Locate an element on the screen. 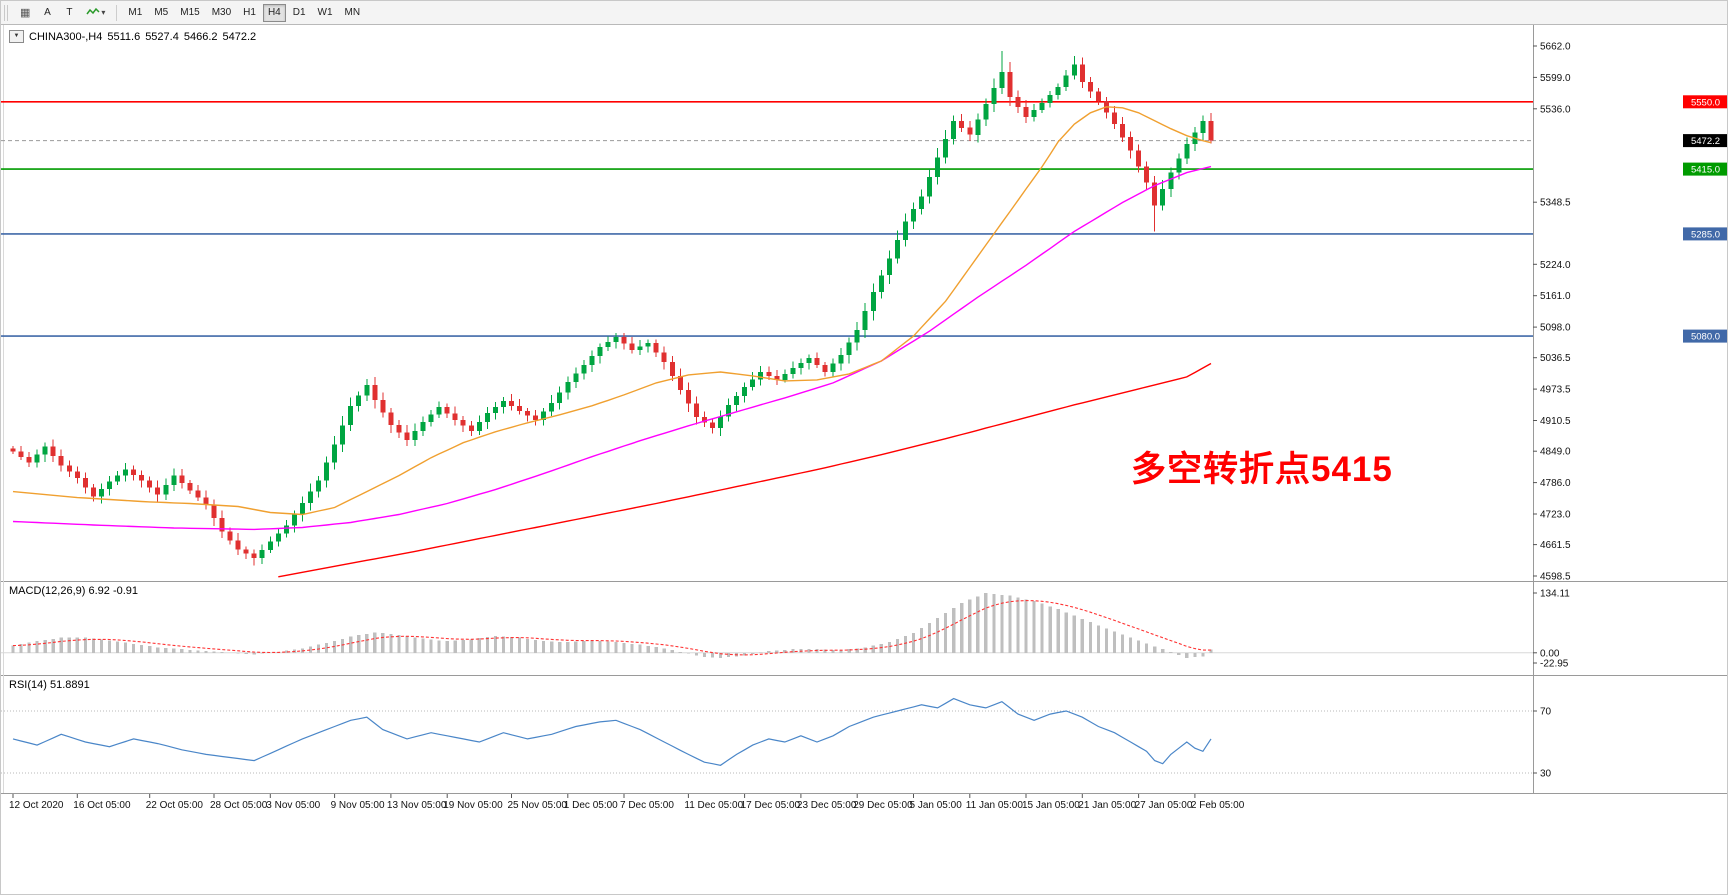 Image resolution: width=1728 pixels, height=895 pixels. current-price-label is located at coordinates (1705, 141).